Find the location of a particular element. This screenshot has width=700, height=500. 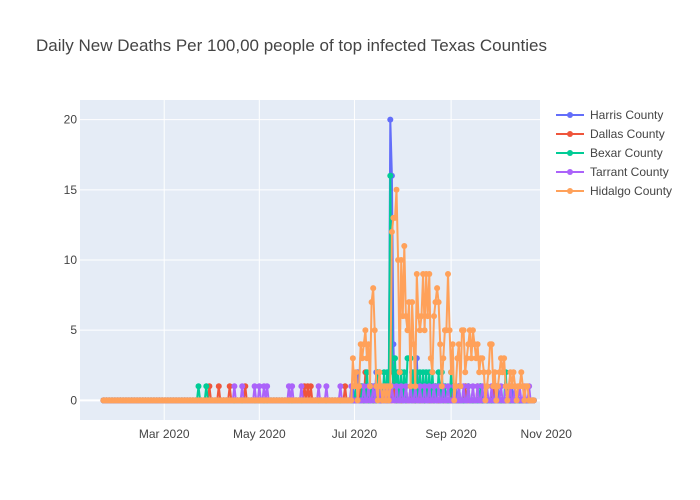

legend-label: Harris County is located at coordinates (626, 115).